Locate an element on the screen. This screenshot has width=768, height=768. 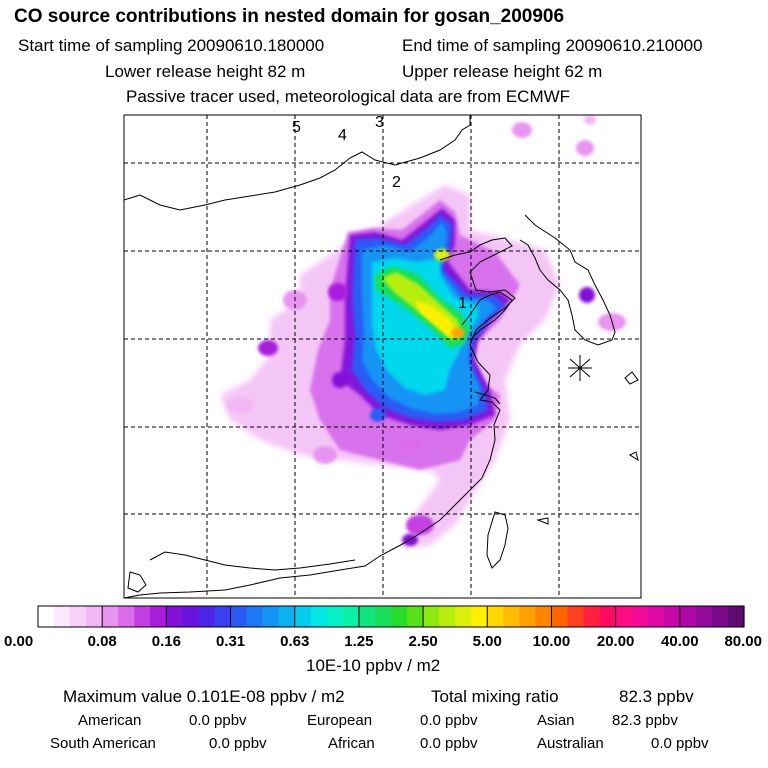
region-european-name: European is located at coordinates (340, 720).